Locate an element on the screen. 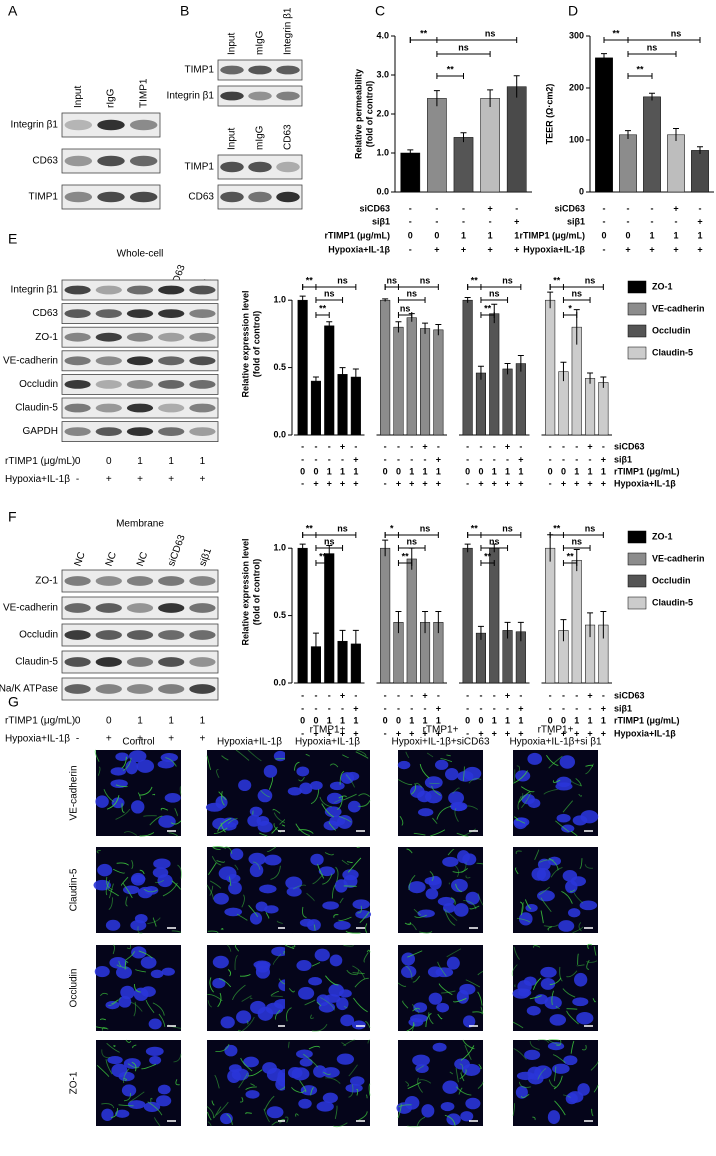 The height and width of the screenshot is (1156, 716). lane-label: mIgG is located at coordinates (260, 42).